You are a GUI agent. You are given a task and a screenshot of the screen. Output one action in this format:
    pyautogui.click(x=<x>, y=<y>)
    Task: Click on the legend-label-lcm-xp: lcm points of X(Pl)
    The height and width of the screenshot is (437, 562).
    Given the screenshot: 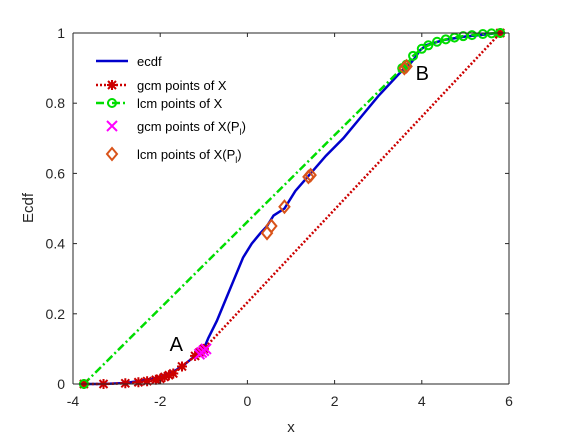 What is the action you would take?
    pyautogui.click(x=189, y=156)
    